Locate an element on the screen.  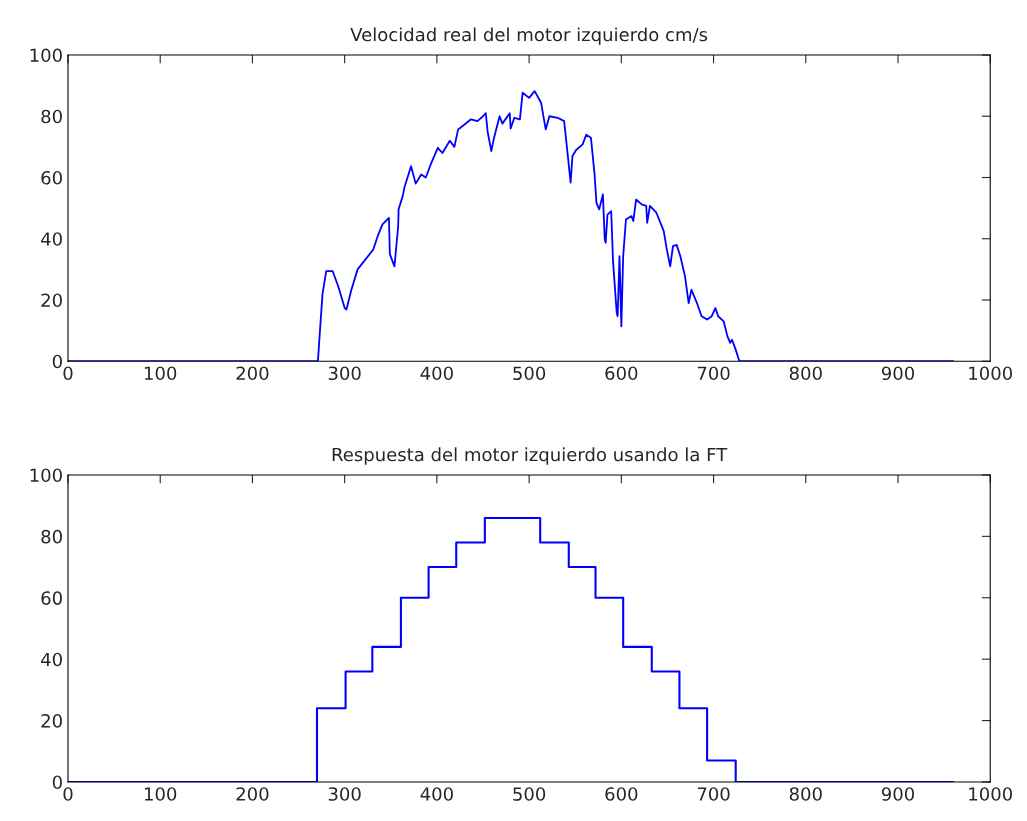
chart-title: Respuesta del motor izquierdo usando la FT is located at coordinates (530, 456).